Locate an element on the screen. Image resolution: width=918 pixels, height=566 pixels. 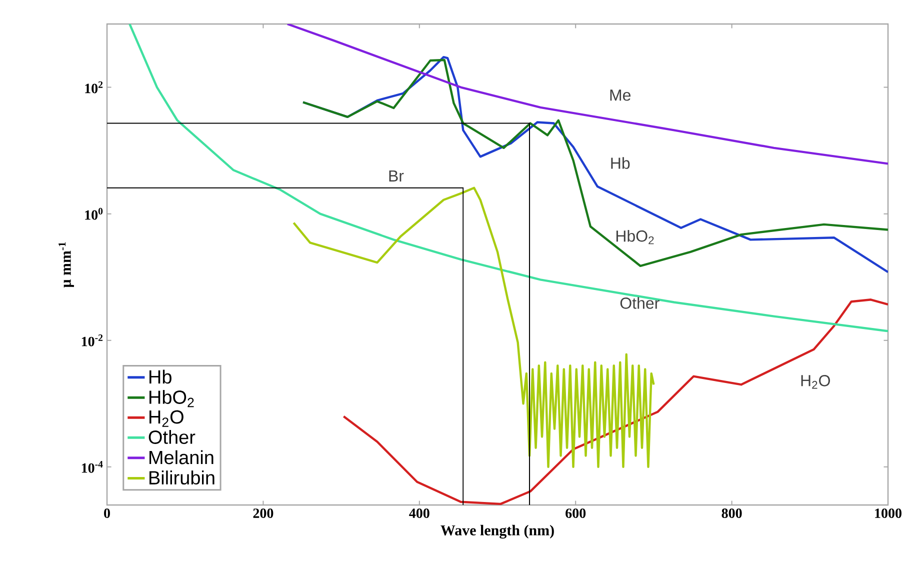
y-tick-label: 10$^{-2}$ is located at coordinates (92, 340).